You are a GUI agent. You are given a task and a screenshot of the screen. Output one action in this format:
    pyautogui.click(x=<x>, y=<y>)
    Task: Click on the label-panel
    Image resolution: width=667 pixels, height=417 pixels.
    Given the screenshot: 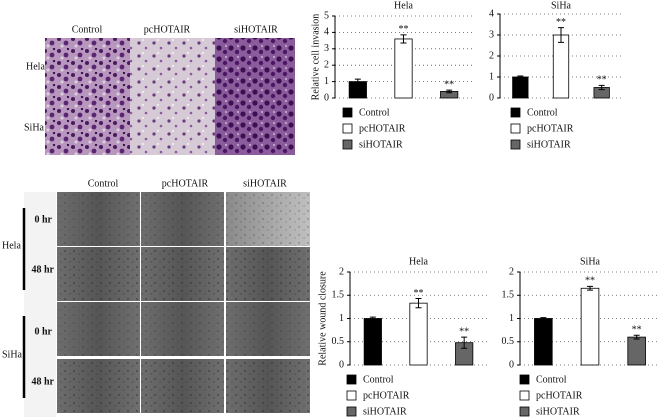 What is the action you would take?
    pyautogui.click(x=40, y=304)
    